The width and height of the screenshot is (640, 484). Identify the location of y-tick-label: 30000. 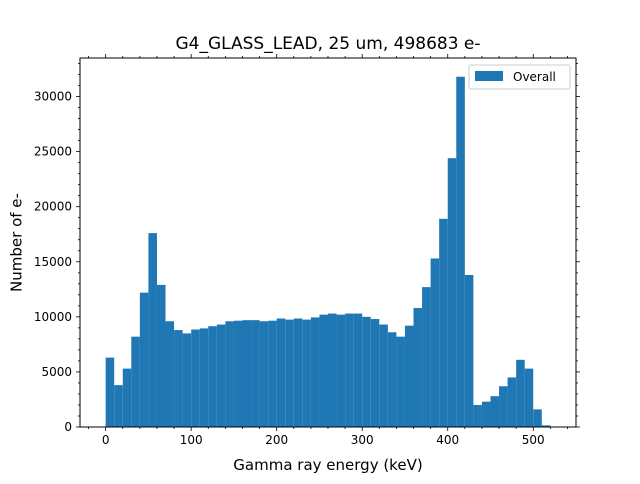
(53, 97).